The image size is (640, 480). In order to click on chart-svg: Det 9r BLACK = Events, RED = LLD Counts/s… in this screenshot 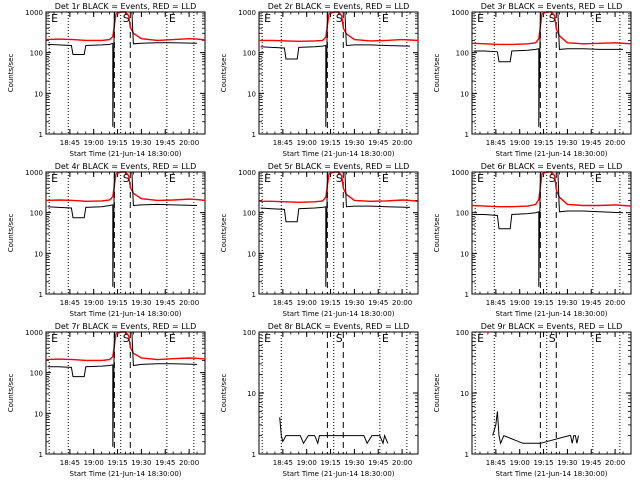, I will do `click(532, 400)`.